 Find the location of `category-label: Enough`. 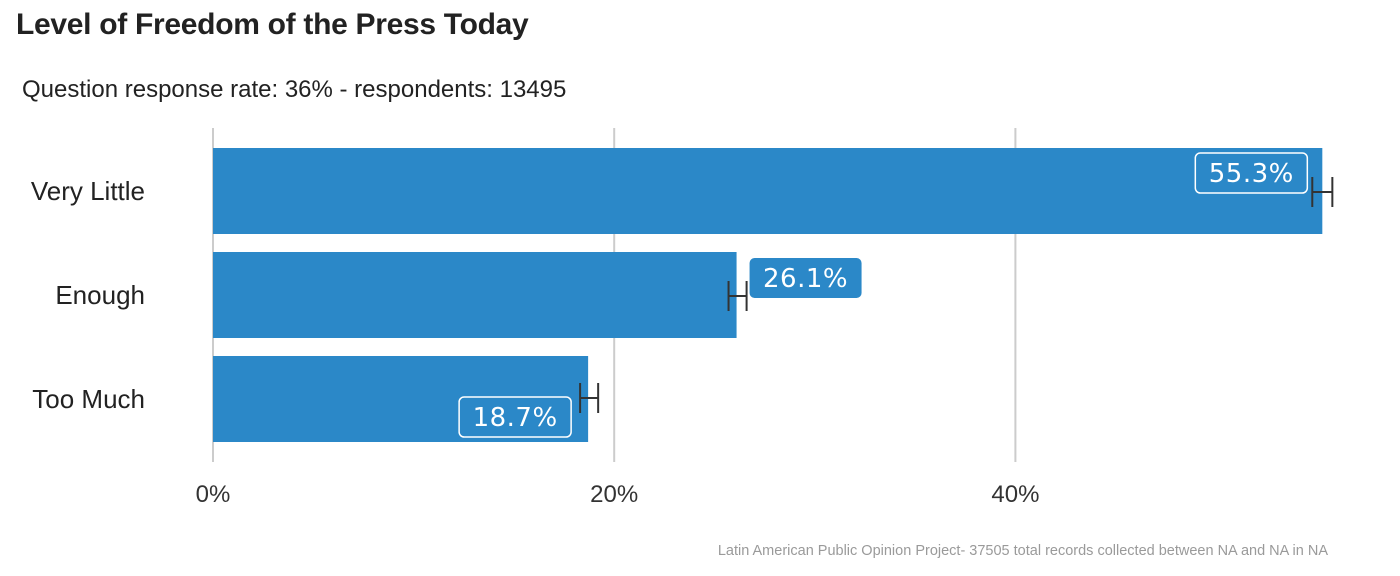

category-label: Enough is located at coordinates (100, 295).